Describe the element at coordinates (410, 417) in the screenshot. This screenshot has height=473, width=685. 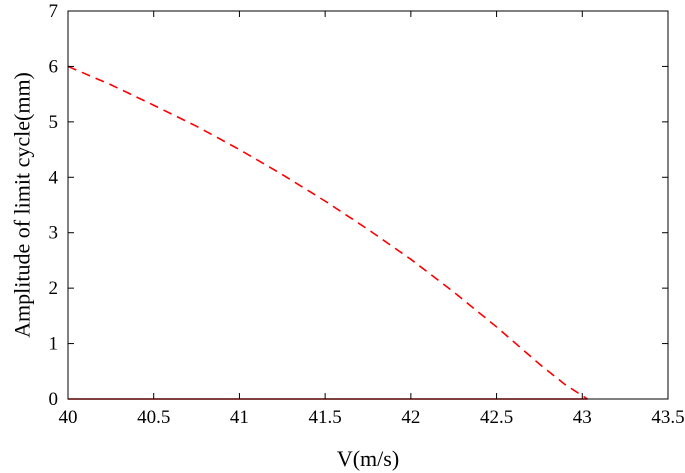
I see `x-tick-label: 42` at that location.